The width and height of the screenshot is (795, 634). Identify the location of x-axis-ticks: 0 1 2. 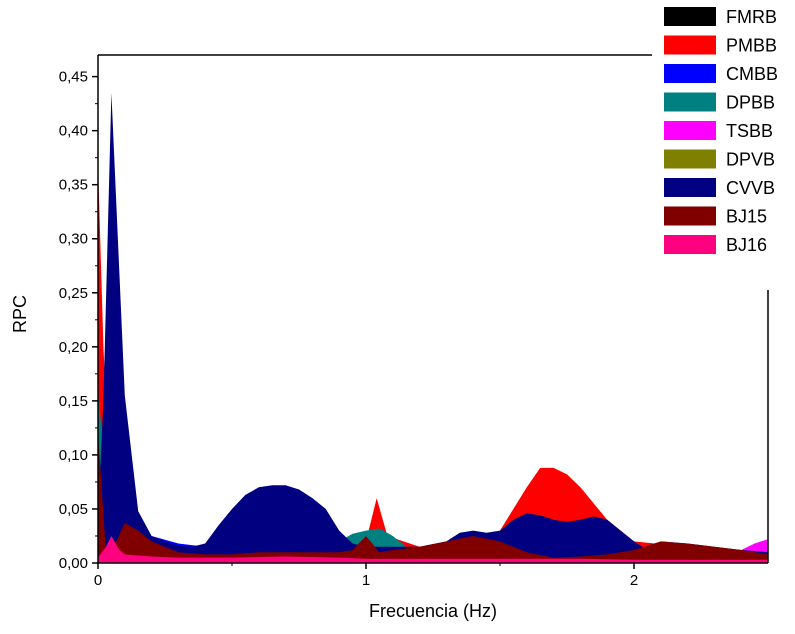
(366, 576).